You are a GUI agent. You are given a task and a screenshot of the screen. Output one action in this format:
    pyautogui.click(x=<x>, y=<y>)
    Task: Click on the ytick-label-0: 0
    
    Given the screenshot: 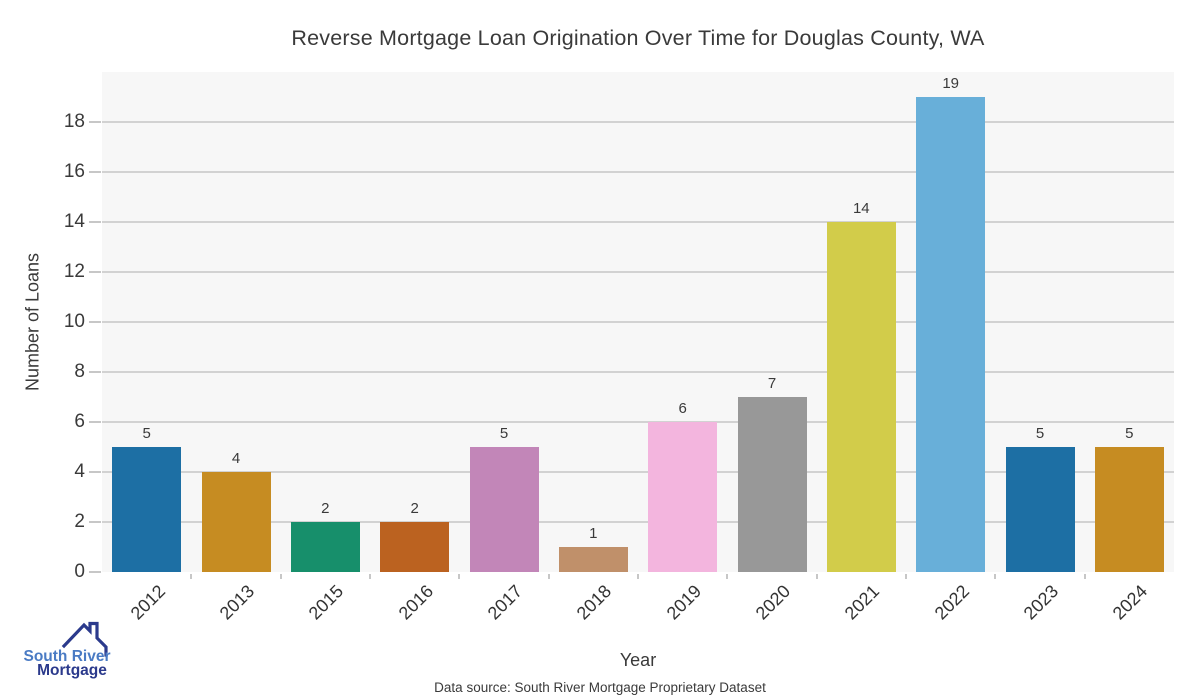 What is the action you would take?
    pyautogui.click(x=79, y=571)
    